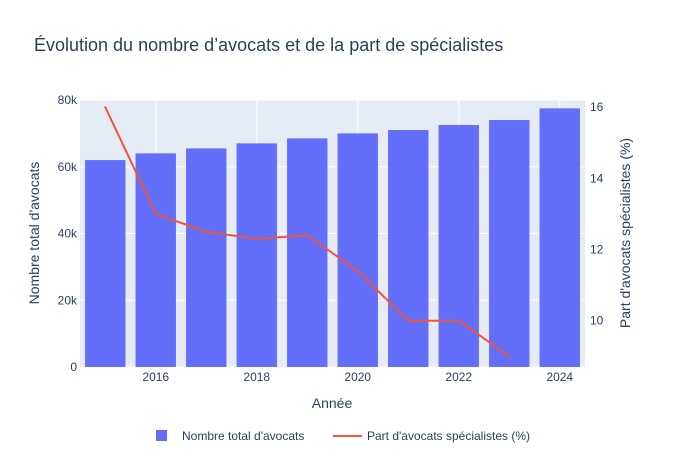 This screenshot has width=700, height=462. What do you see at coordinates (448, 436) in the screenshot?
I see `legend-line-label: Part d'avocats spécialistes (%)` at bounding box center [448, 436].